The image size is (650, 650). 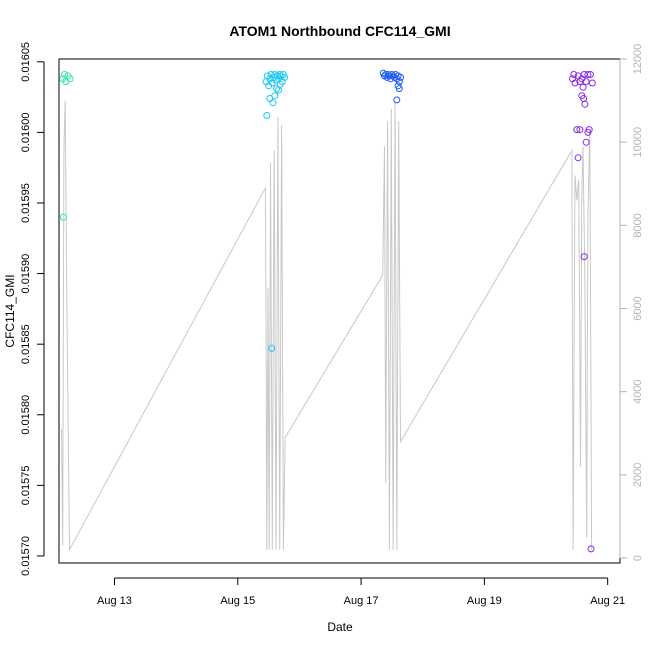 What do you see at coordinates (638, 391) in the screenshot?
I see `y2-tick-label: 4000` at bounding box center [638, 391].